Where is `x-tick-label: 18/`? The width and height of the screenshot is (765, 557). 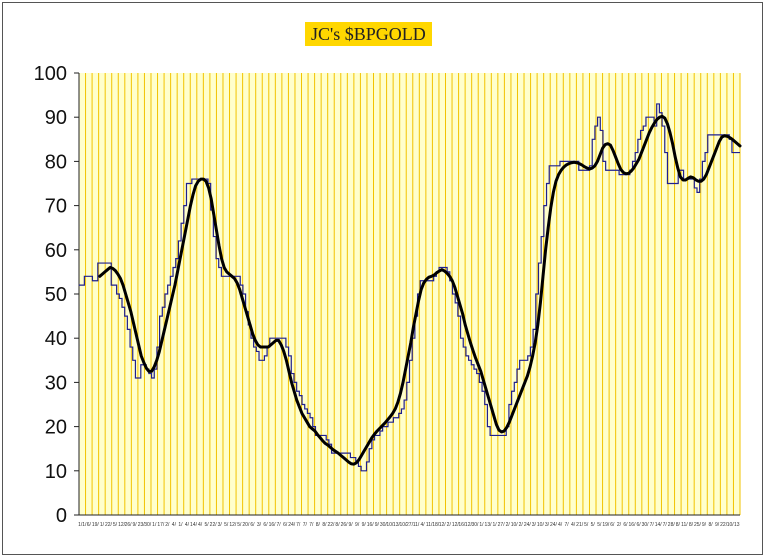
x-tick-label: 18/ is located at coordinates (436, 525).